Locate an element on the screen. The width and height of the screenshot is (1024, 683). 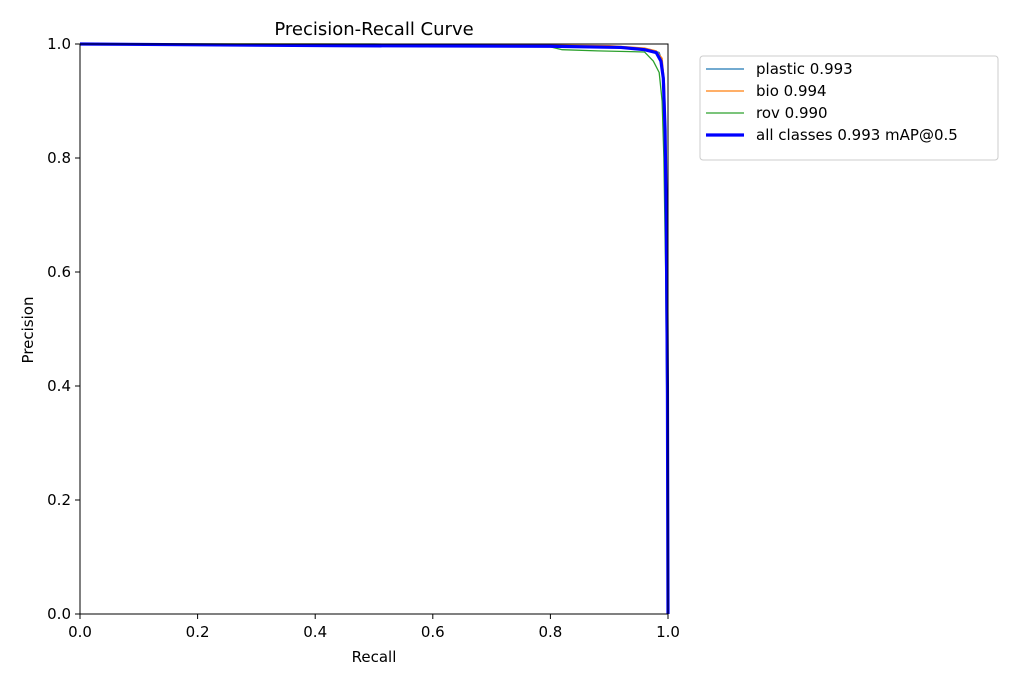
legend-entry-1: bio 0.994 is located at coordinates (791, 91).